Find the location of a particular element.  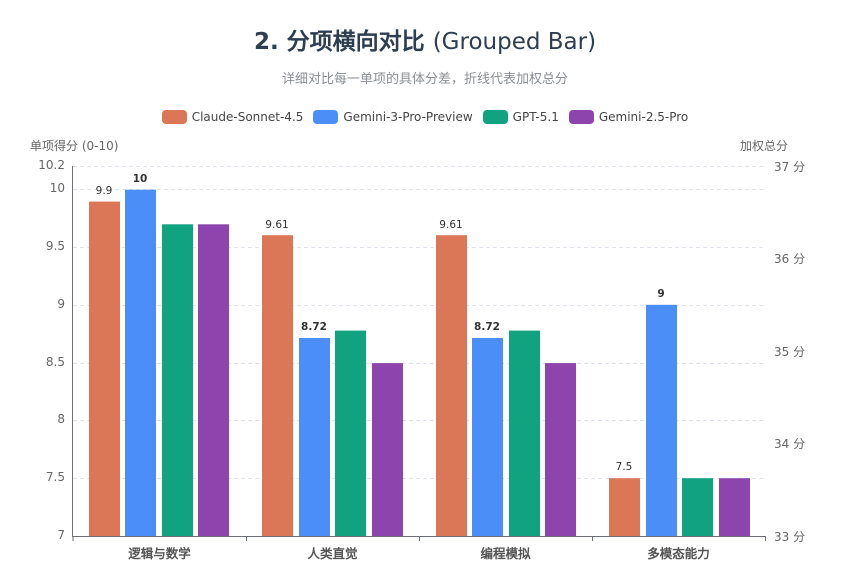

y2-tick: 37 分 is located at coordinates (790, 167).